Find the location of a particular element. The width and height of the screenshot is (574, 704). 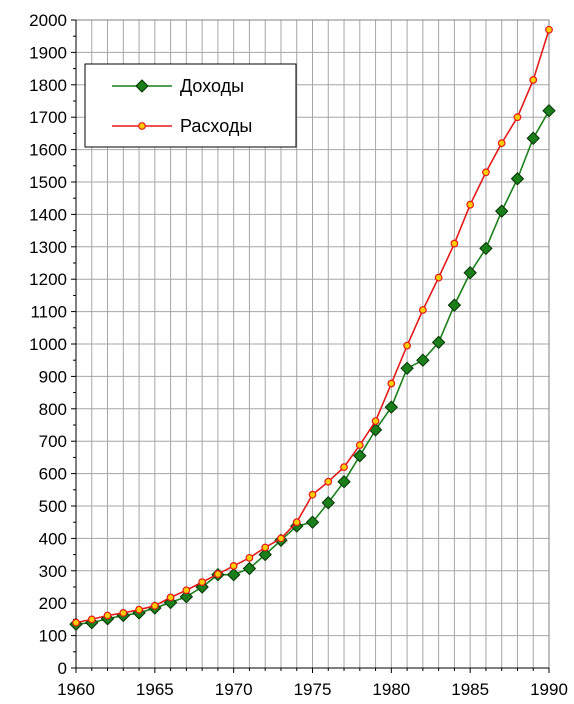

y-tick-label: 100 is located at coordinates (53, 636).